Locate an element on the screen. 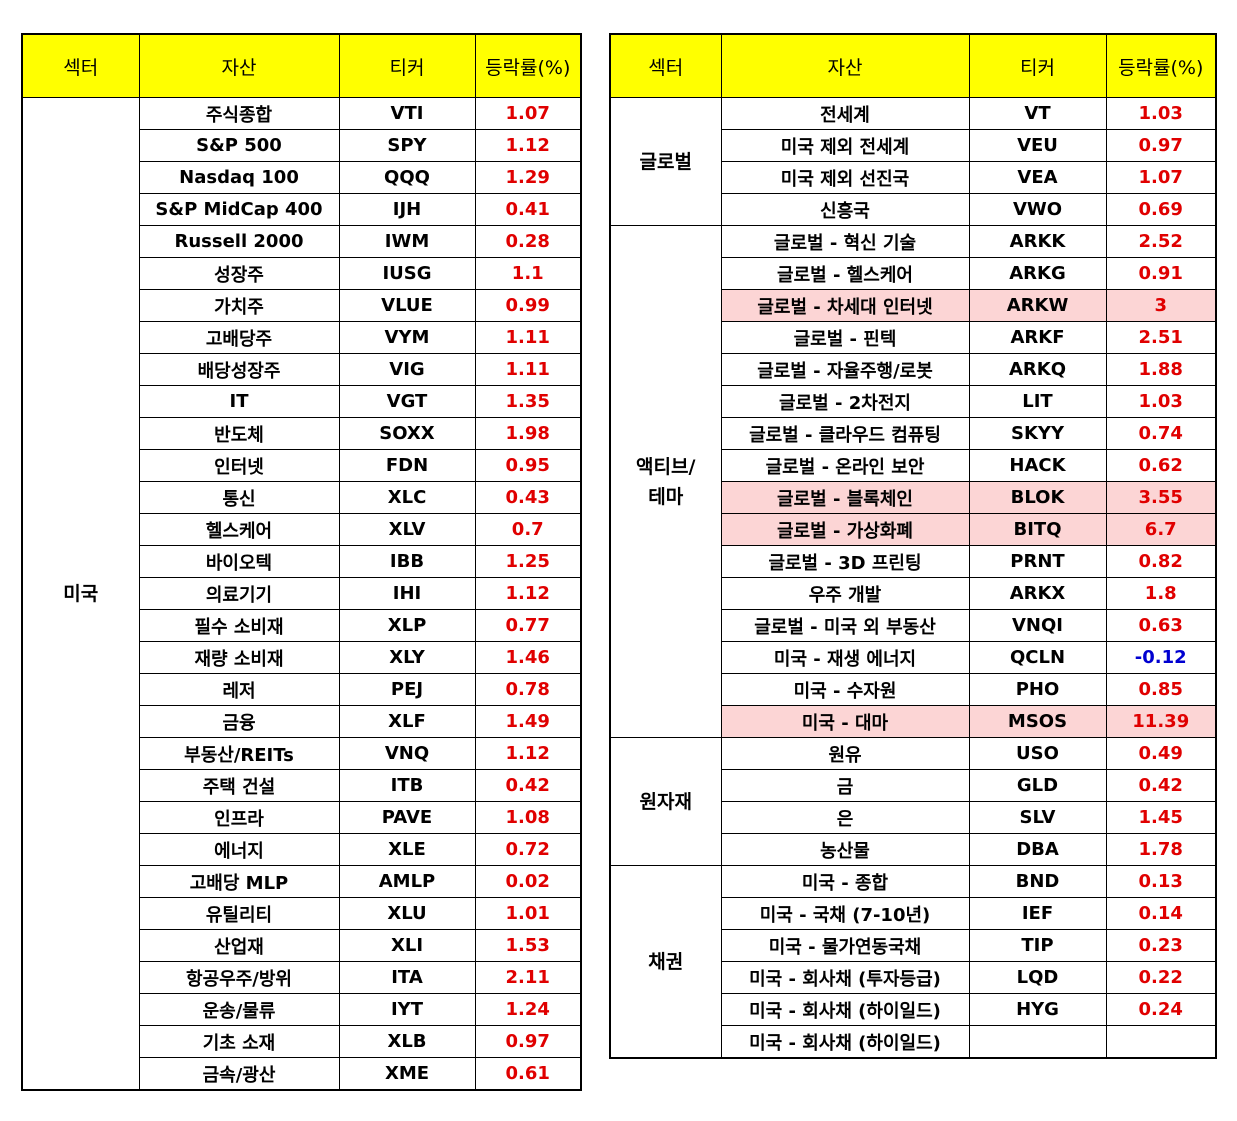 Image resolution: width=1237 pixels, height=1121 pixels. table-row: 고배당 MLP AMLP 0.02 is located at coordinates (302, 881).